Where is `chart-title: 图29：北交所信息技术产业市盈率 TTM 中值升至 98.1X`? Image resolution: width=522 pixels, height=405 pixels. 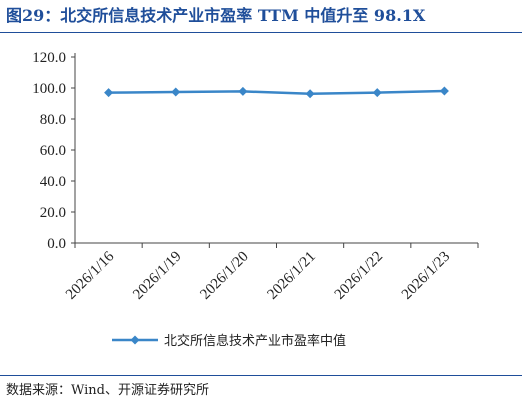 chart-title: 图29：北交所信息技术产业市盈率 TTM 中值升至 98.1X is located at coordinates (216, 15).